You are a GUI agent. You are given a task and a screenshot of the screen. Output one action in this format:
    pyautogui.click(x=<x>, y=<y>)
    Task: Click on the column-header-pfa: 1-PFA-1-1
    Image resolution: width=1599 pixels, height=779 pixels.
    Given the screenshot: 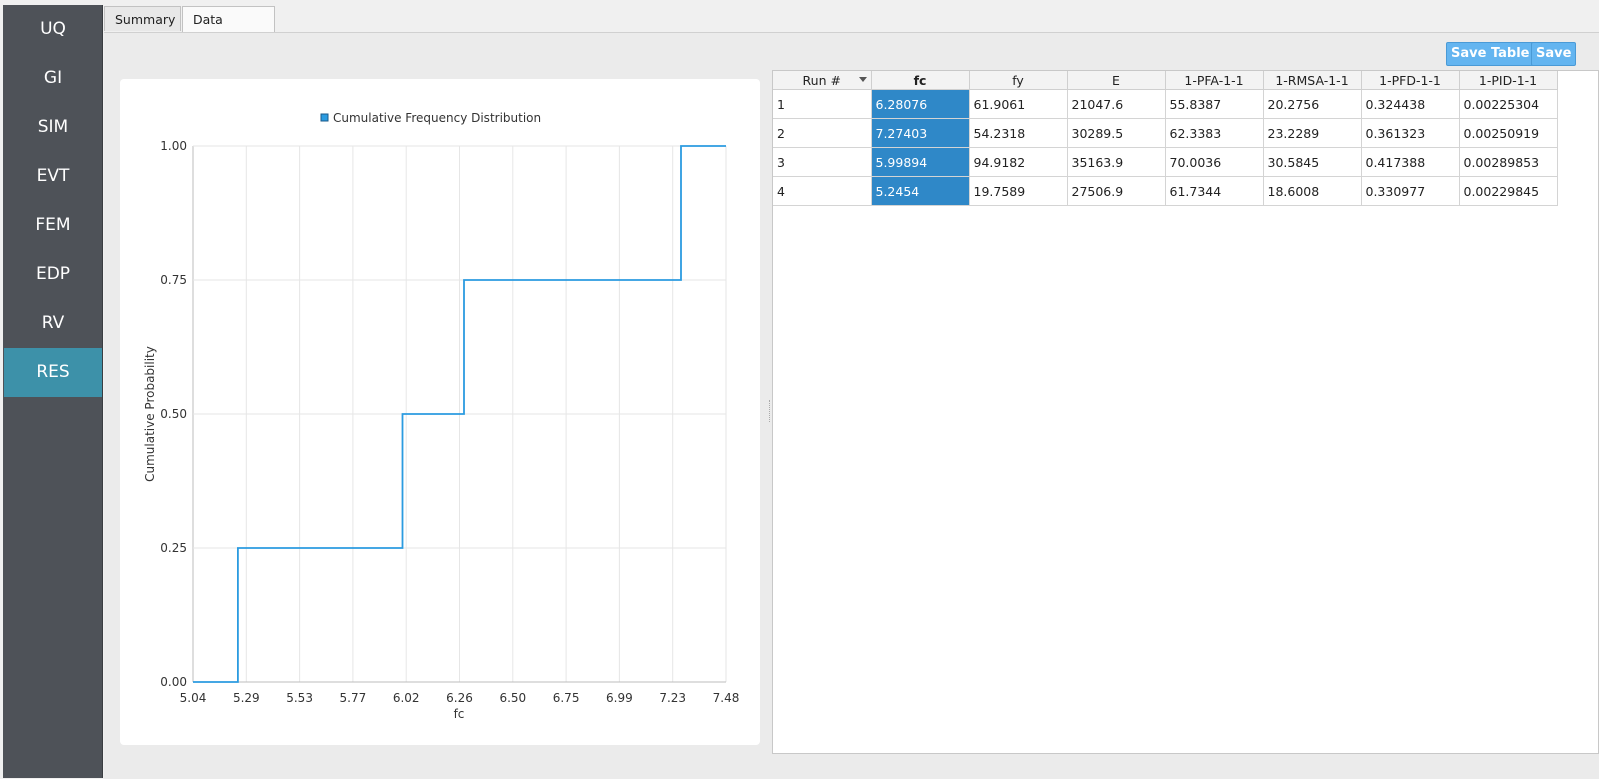 What is the action you would take?
    pyautogui.click(x=1214, y=80)
    